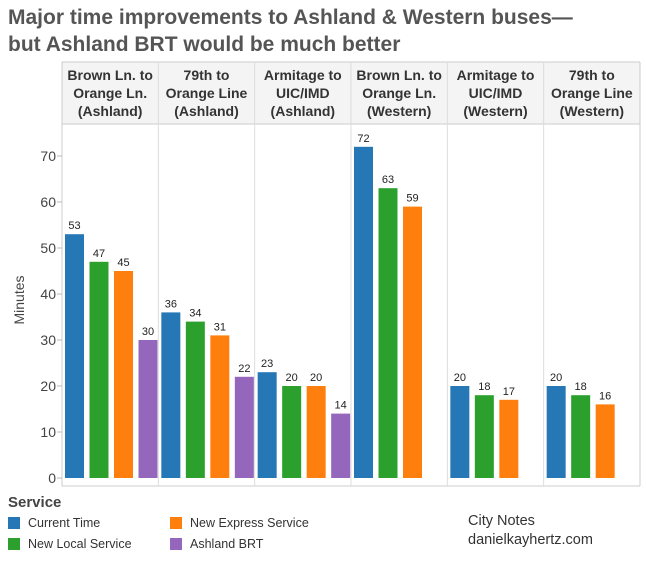 Image resolution: width=646 pixels, height=561 pixels. Describe the element at coordinates (48, 294) in the screenshot. I see `y-tick-label: 40` at that location.